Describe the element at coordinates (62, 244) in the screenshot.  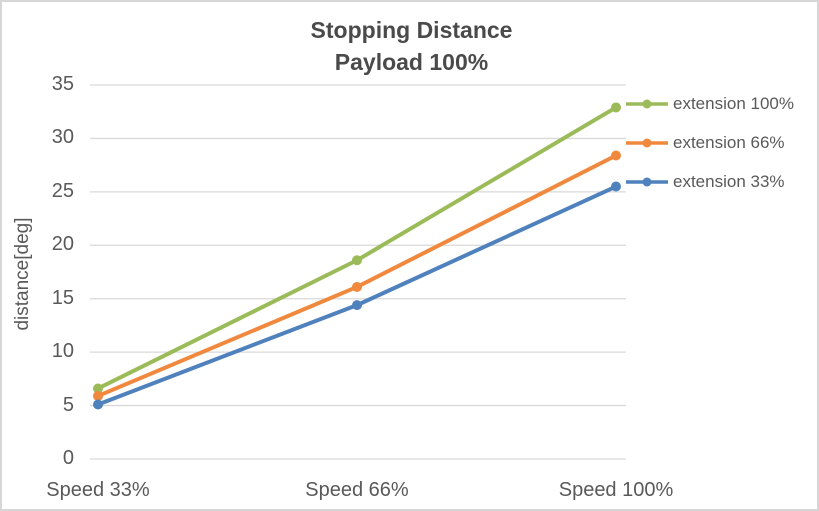
I see `y-tick-label: 20` at that location.